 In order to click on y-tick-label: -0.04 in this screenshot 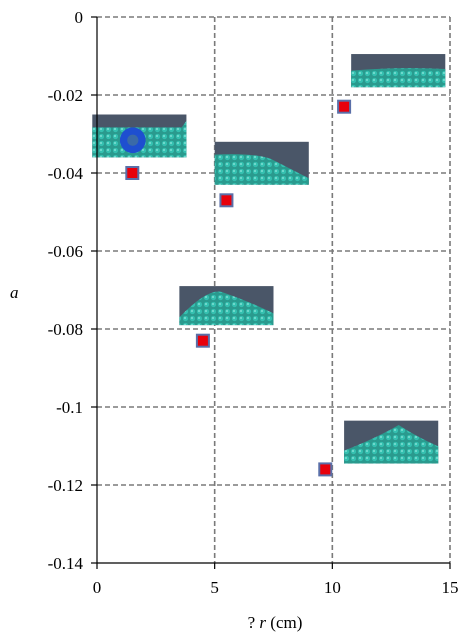, I will do `click(66, 173)`.